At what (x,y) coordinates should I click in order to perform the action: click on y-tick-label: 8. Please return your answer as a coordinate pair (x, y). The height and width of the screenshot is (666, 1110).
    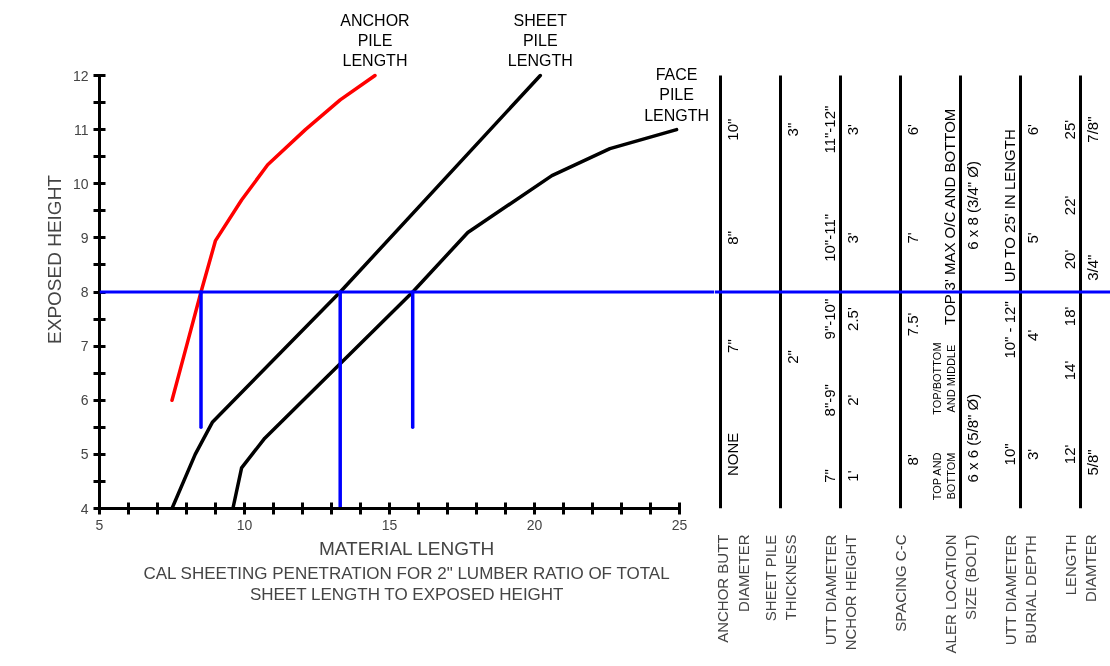
    Looking at the image, I should click on (84, 292).